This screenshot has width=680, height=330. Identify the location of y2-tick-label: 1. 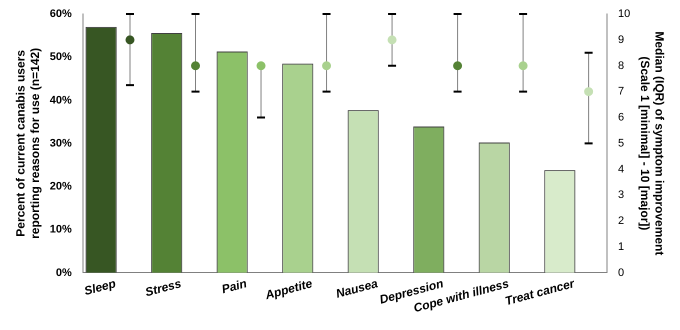
(621, 246).